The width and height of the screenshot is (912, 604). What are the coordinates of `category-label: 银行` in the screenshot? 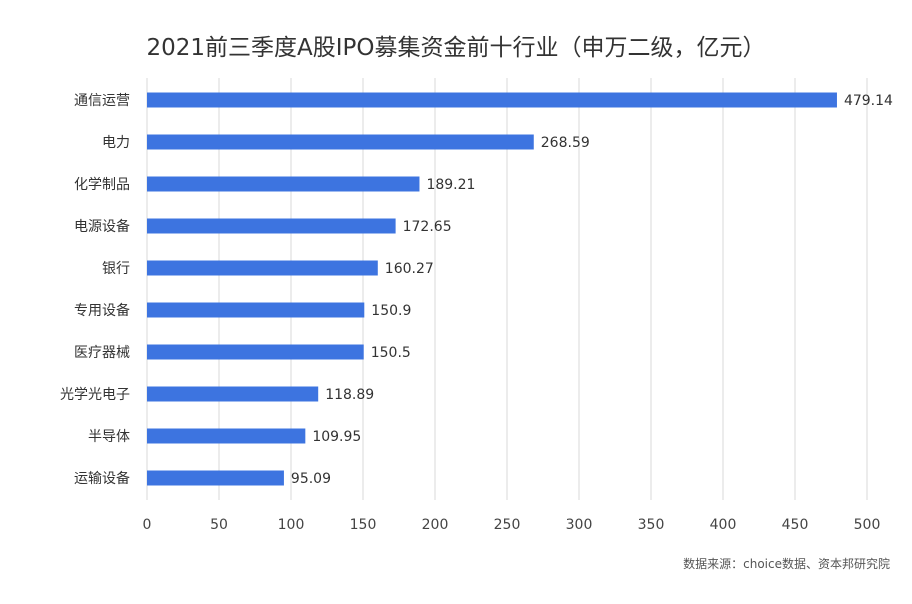 It's located at (116, 269).